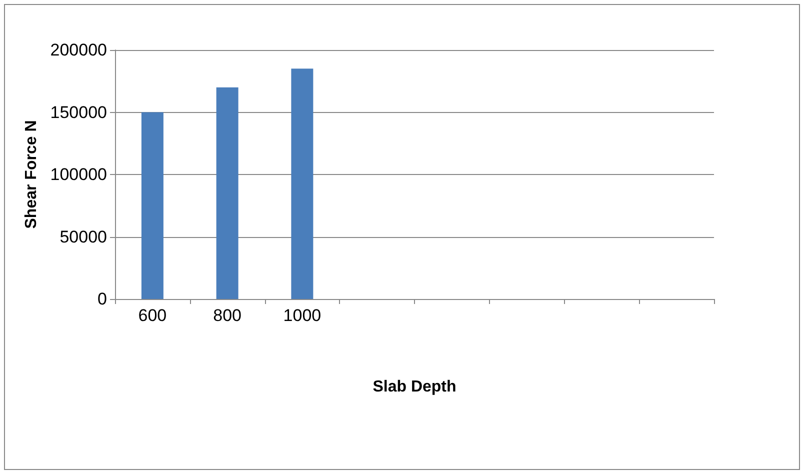 Image resolution: width=806 pixels, height=476 pixels. Describe the element at coordinates (78, 50) in the screenshot. I see `y-tick-label: 200000` at that location.